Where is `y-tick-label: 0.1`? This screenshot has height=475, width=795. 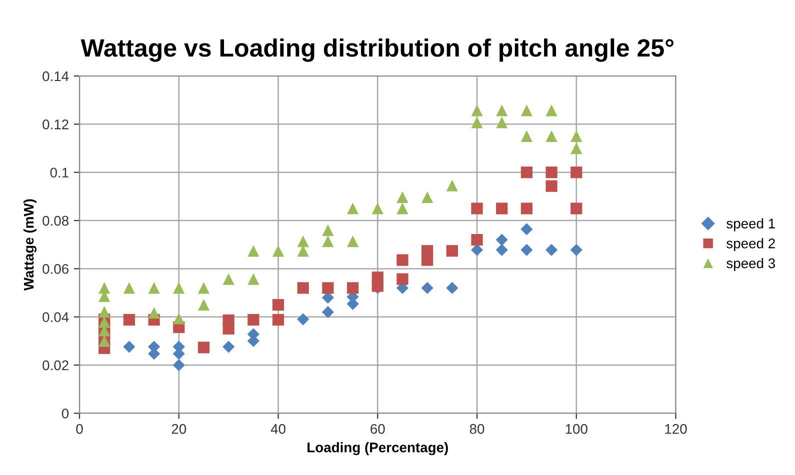
y-tick-label: 0.1 is located at coordinates (59, 173).